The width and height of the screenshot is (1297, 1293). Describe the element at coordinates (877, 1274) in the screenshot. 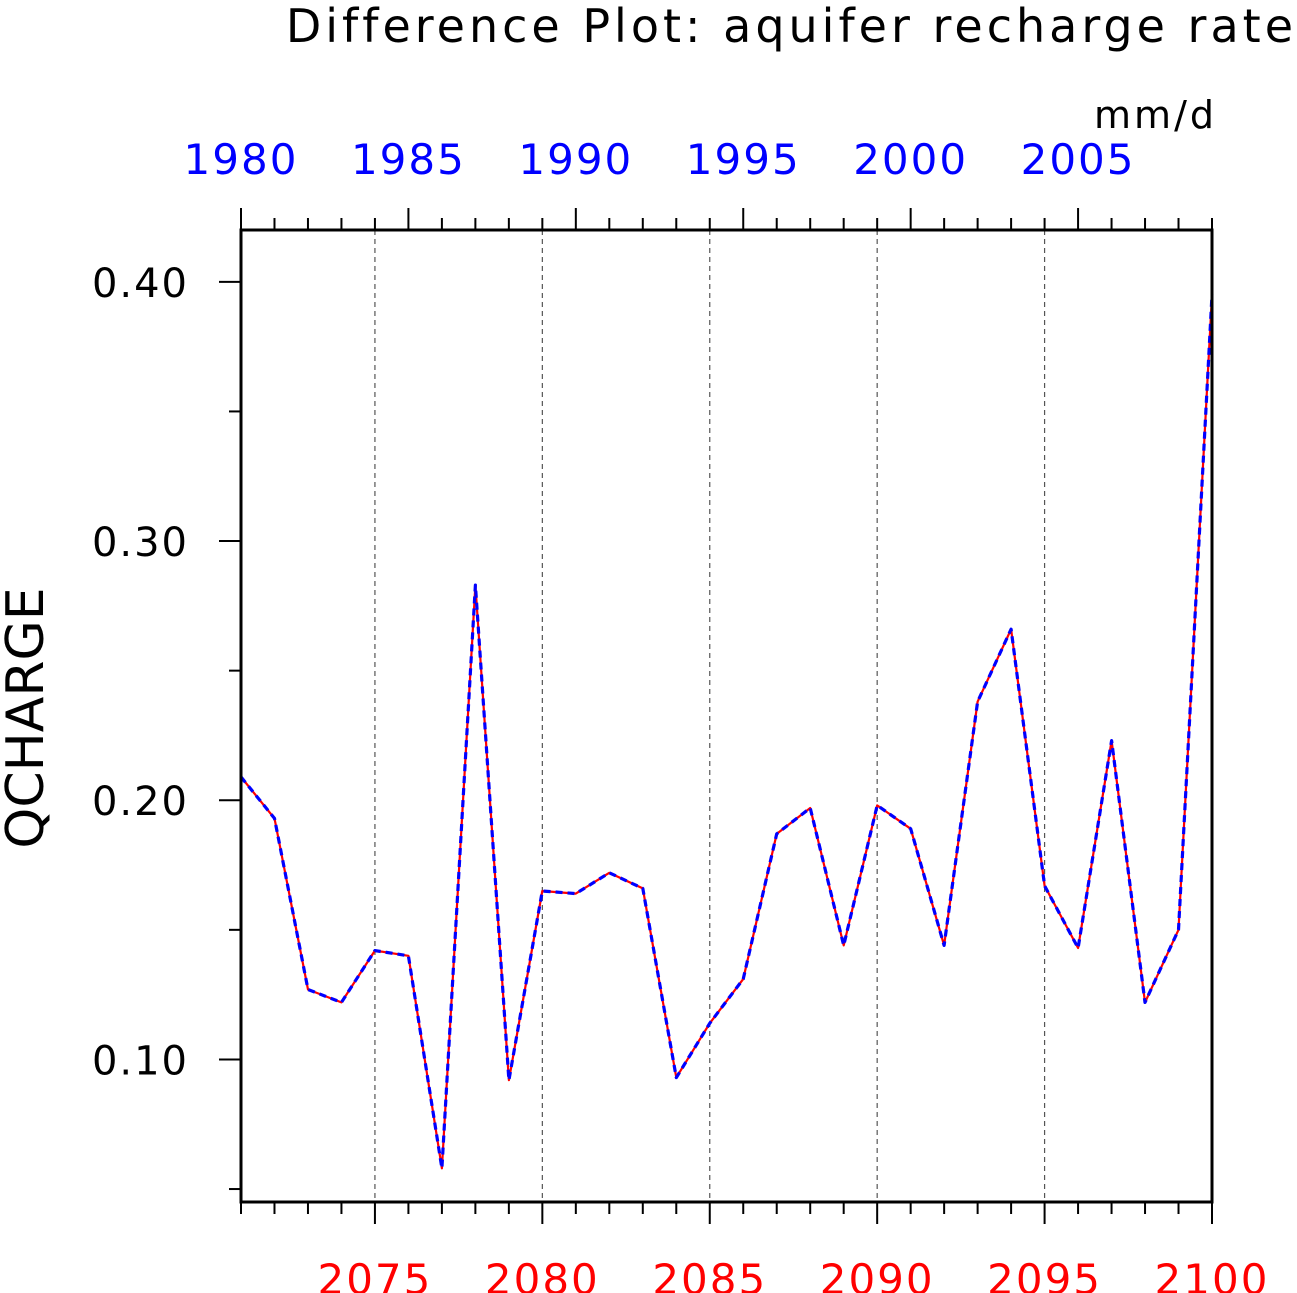

I see `bottom-tick-label: 2090` at that location.